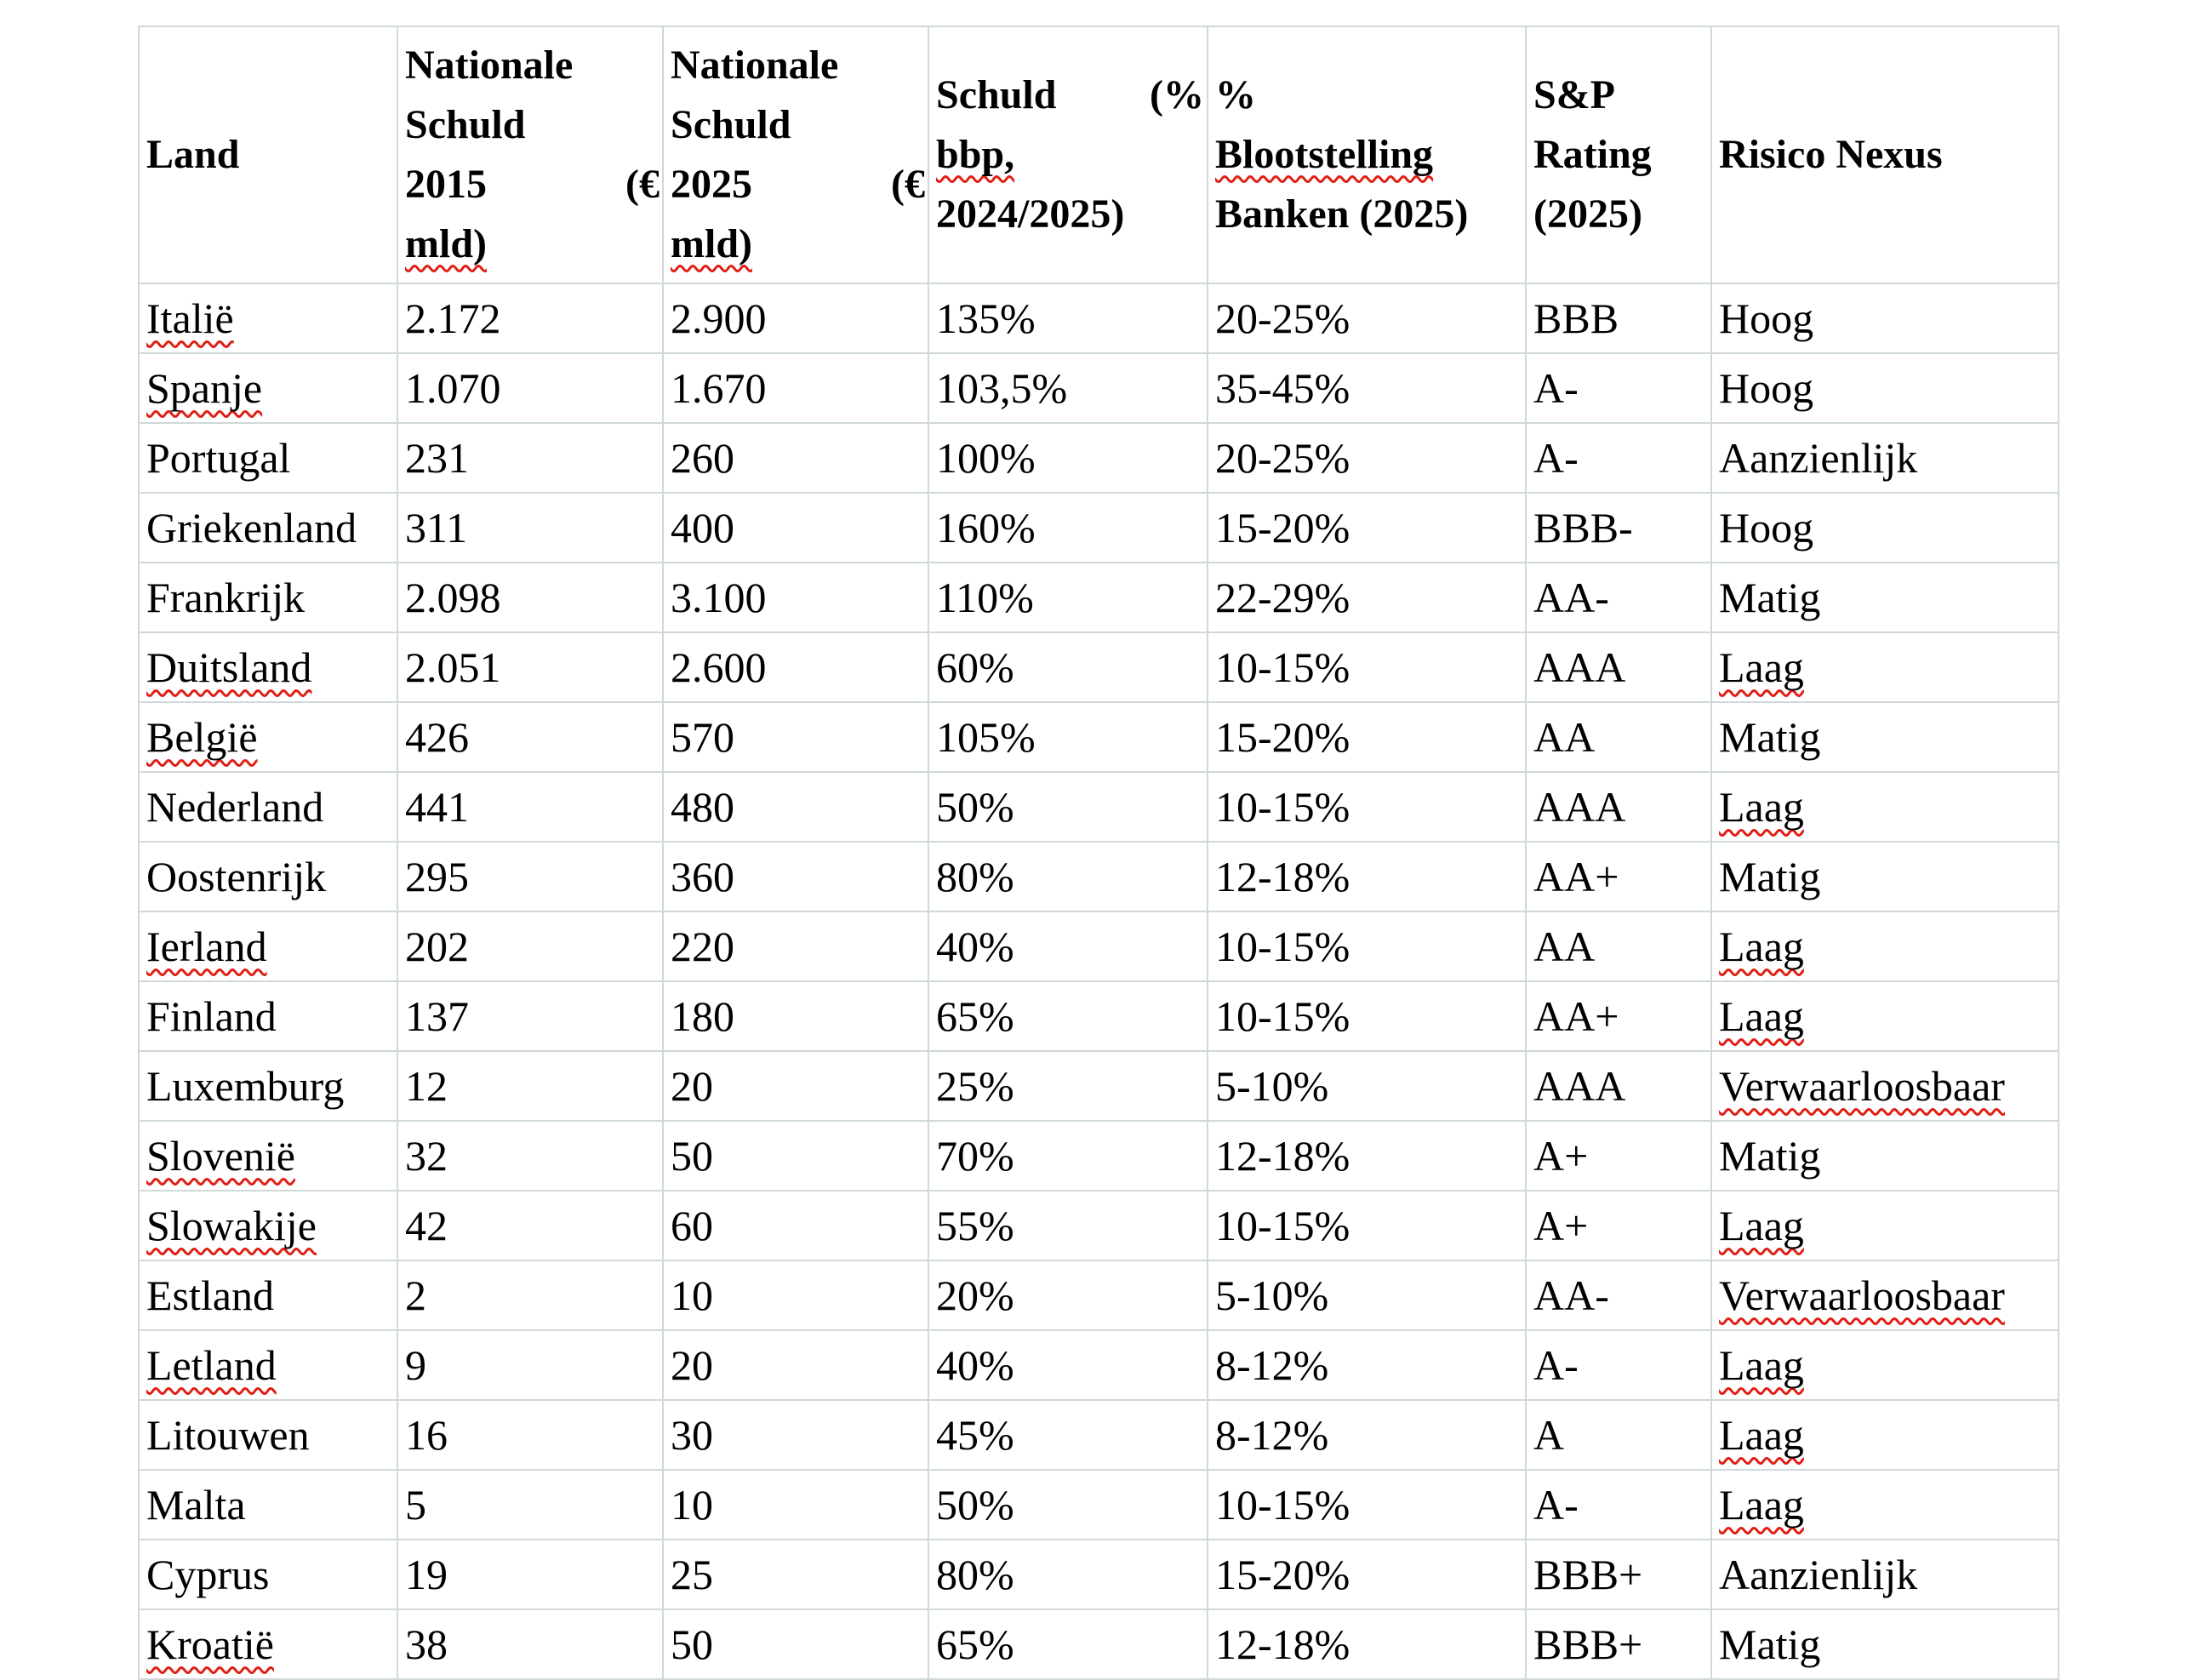  Describe the element at coordinates (975, 1435) in the screenshot. I see `debt-gdp-value: 45%` at that location.